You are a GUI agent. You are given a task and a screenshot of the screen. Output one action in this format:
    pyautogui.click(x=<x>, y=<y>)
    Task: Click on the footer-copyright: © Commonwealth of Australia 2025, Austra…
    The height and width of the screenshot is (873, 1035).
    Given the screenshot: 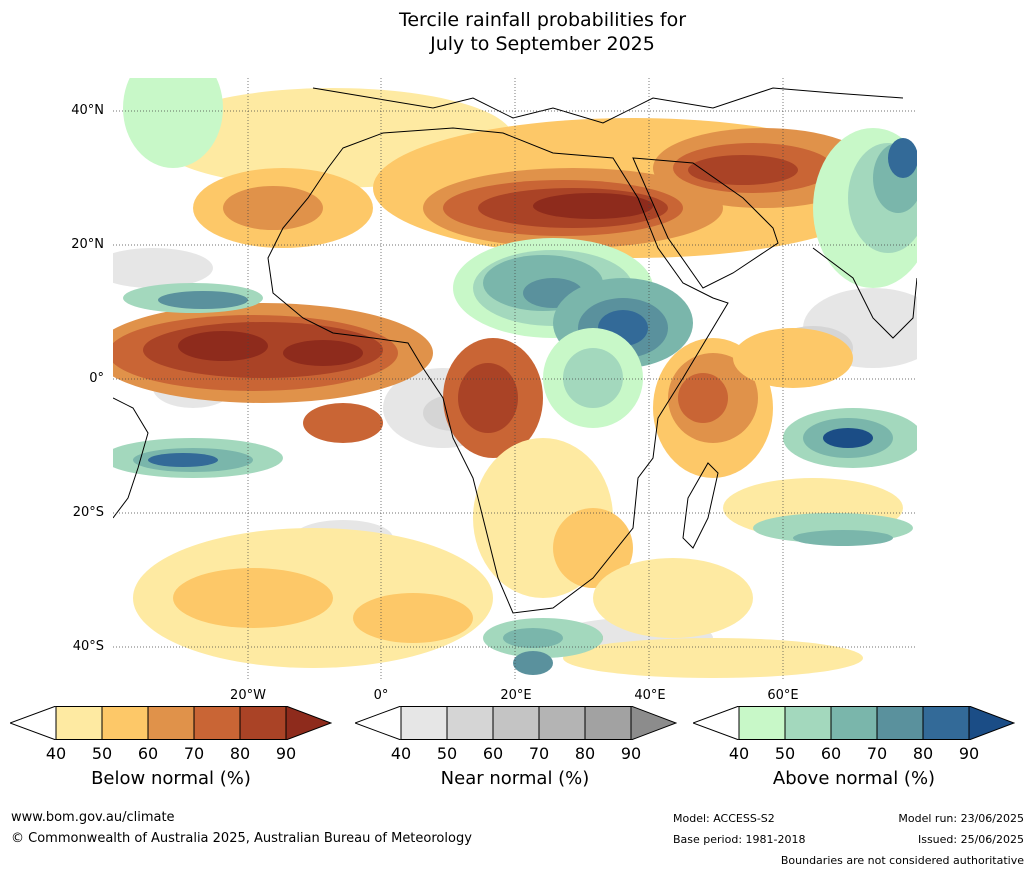 What is the action you would take?
    pyautogui.click(x=241, y=838)
    